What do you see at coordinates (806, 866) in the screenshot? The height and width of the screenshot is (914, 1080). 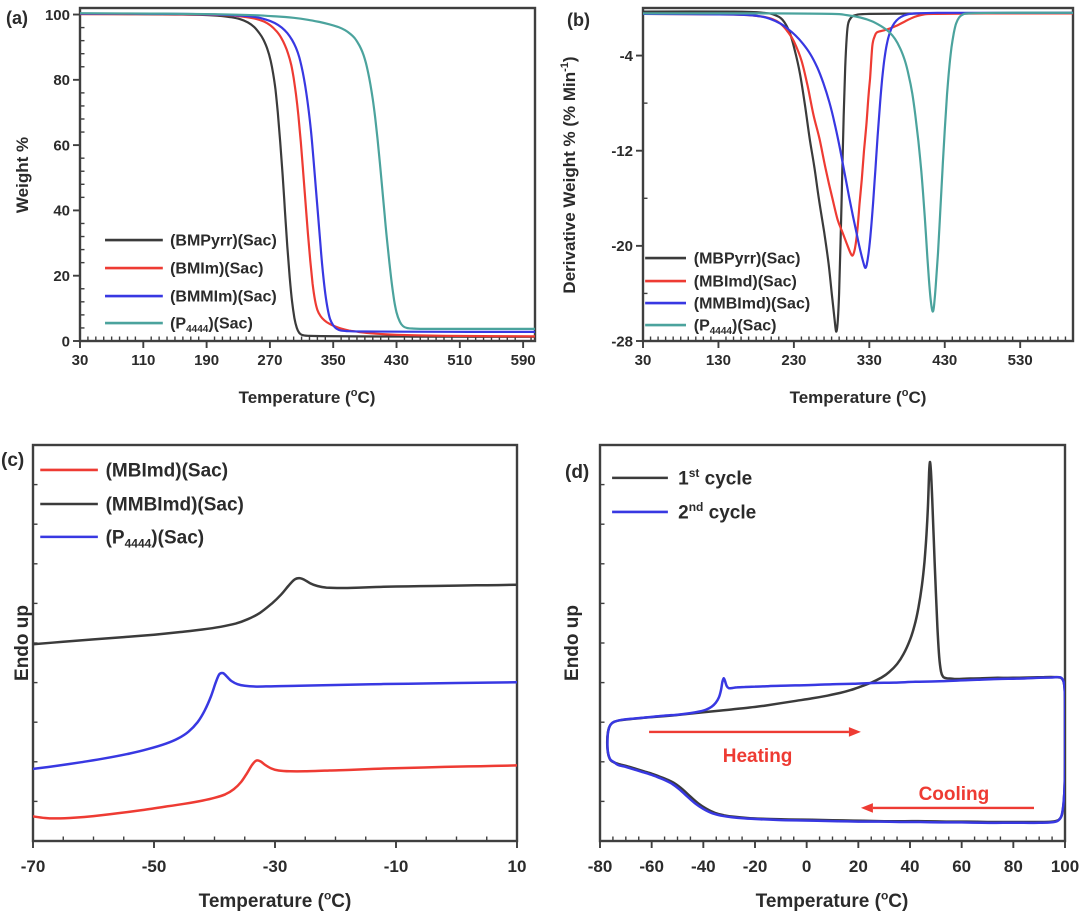 I see `x-tick-label: 0` at bounding box center [806, 866].